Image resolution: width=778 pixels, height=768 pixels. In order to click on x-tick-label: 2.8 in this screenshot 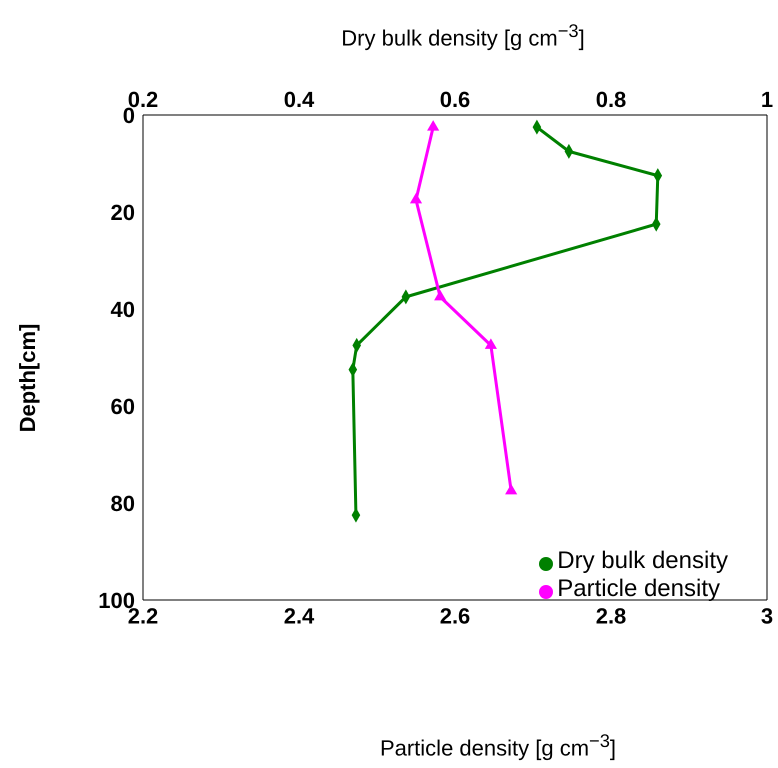, I will do `click(611, 616)`.